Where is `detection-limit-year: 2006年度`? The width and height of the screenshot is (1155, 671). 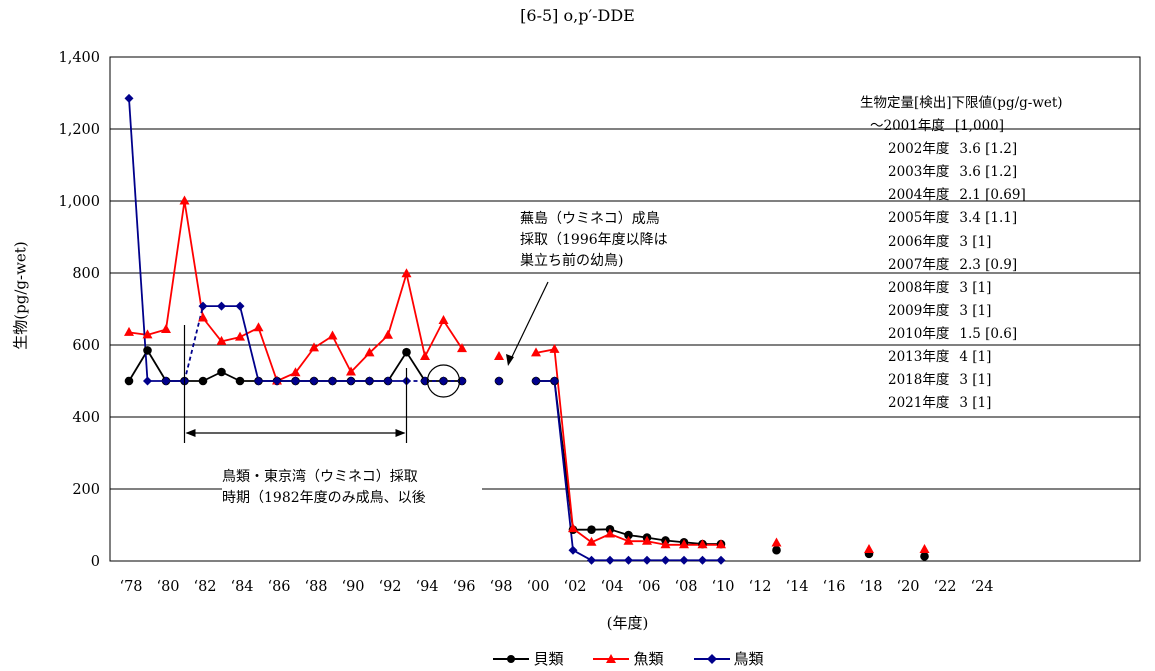 detection-limit-year: 2006年度 is located at coordinates (919, 241).